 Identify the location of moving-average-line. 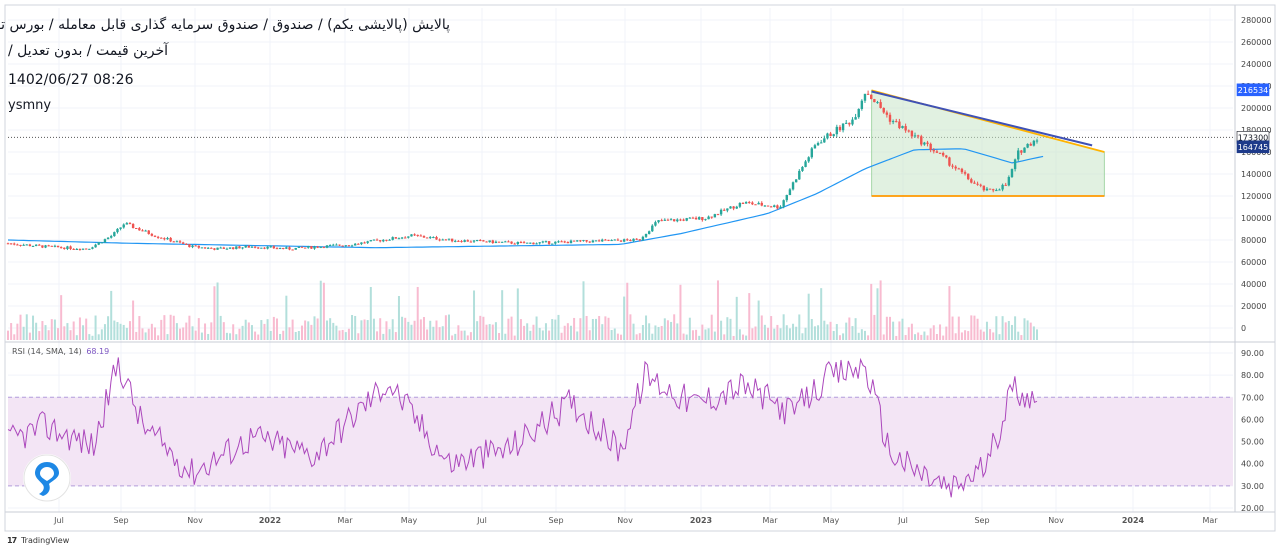
(525, 198).